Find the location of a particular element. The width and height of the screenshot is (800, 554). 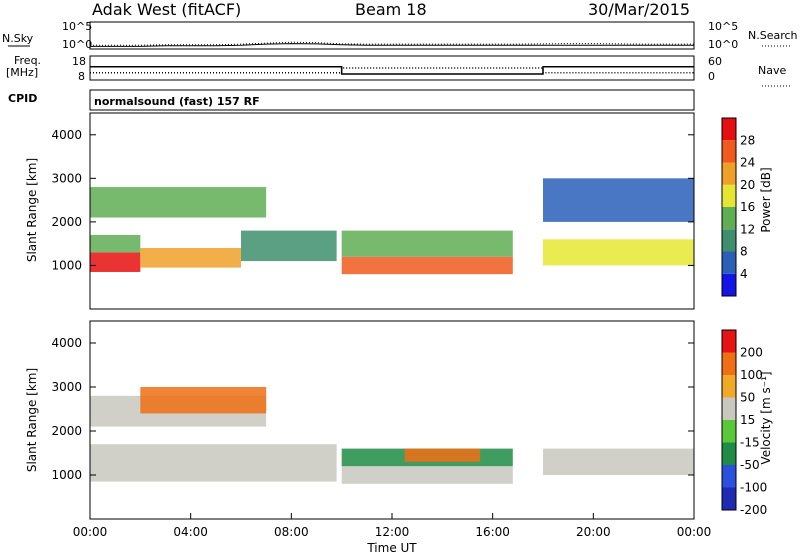

colorbar-tick: -15 is located at coordinates (750, 443).